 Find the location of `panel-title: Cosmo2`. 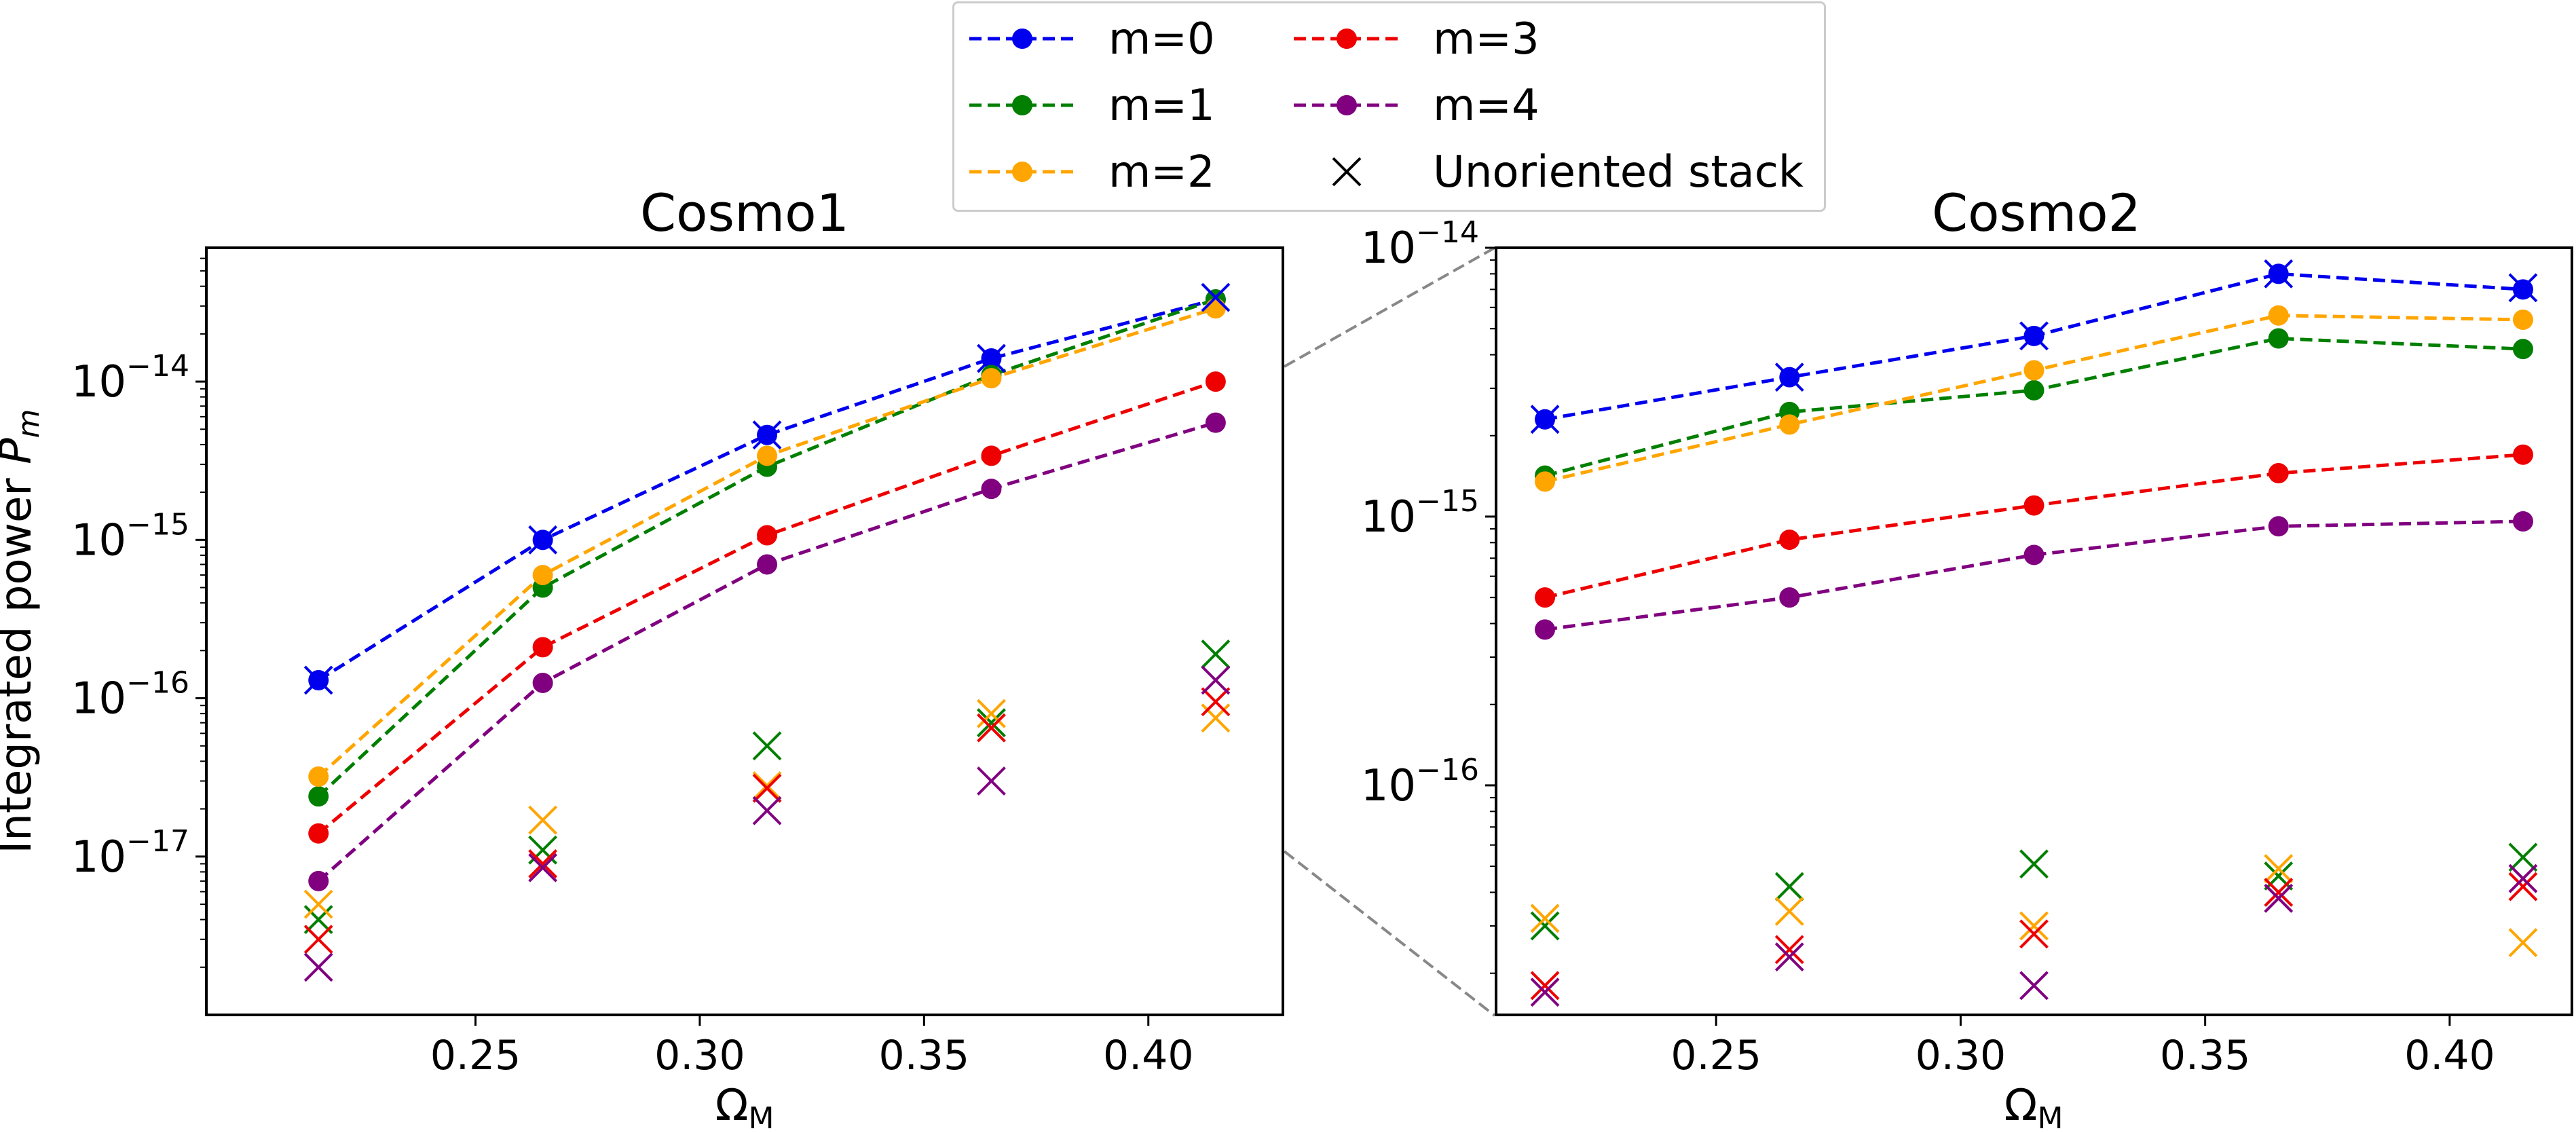

panel-title: Cosmo2 is located at coordinates (2037, 213).